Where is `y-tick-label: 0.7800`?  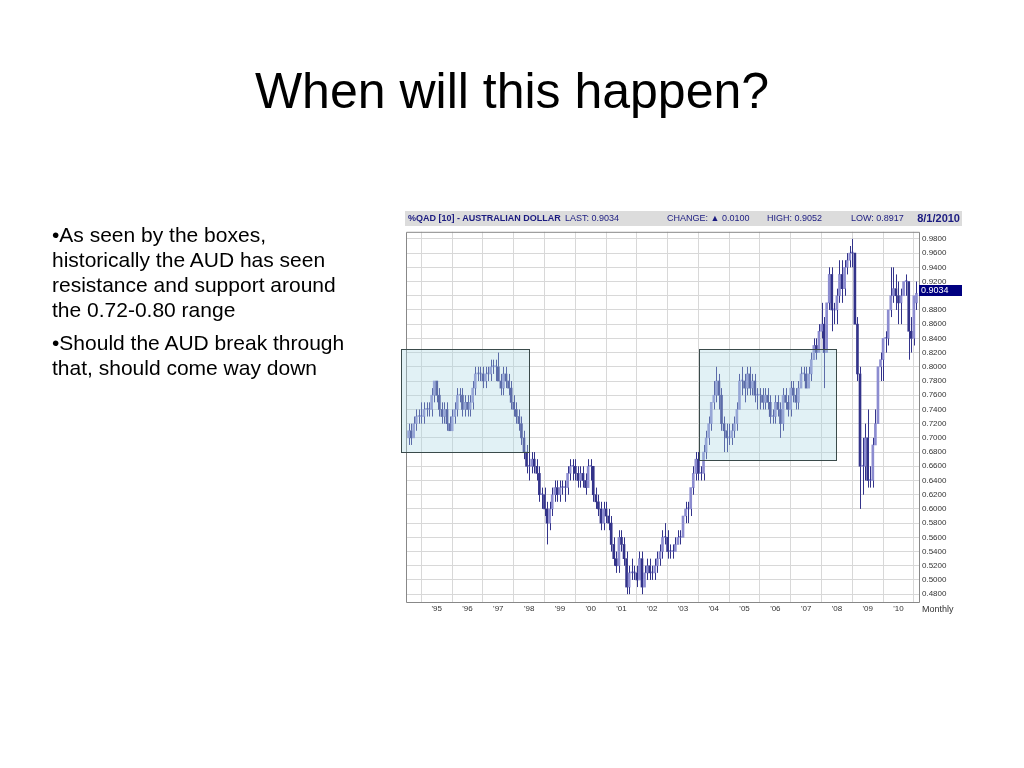 y-tick-label: 0.7800 is located at coordinates (935, 381).